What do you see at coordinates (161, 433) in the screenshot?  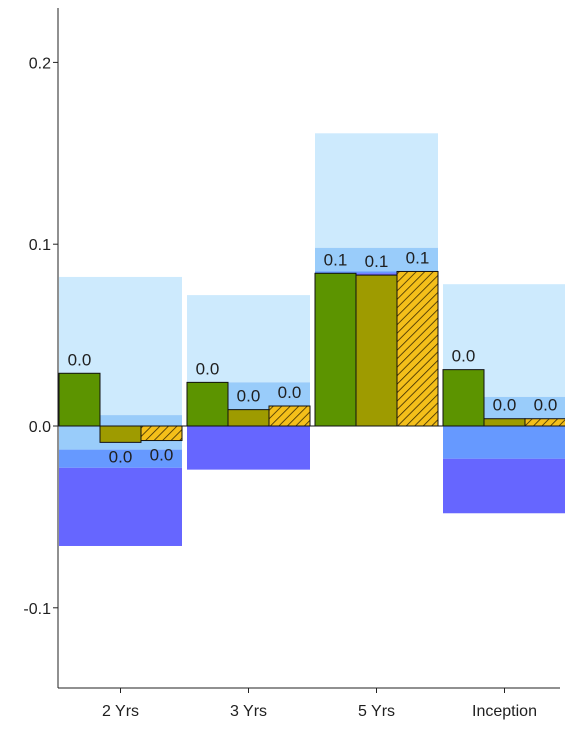 I see `bar-series-3-2-yrs` at bounding box center [161, 433].